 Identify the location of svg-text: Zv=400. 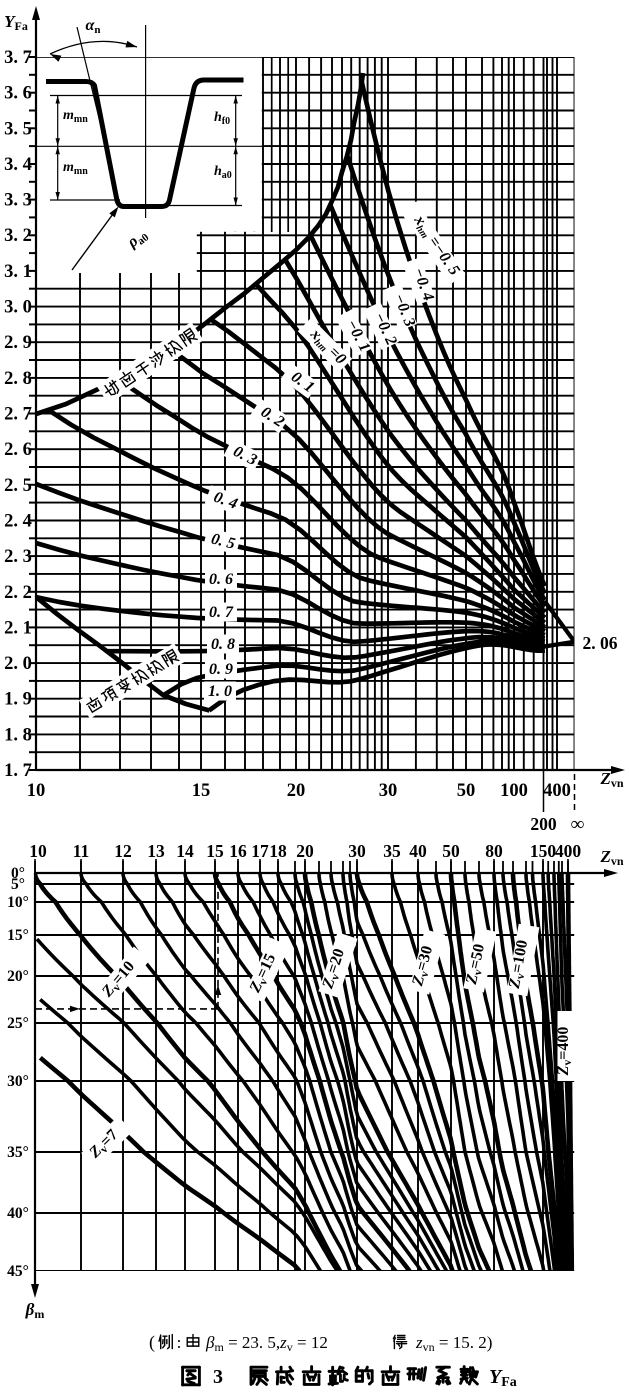
(564, 1052).